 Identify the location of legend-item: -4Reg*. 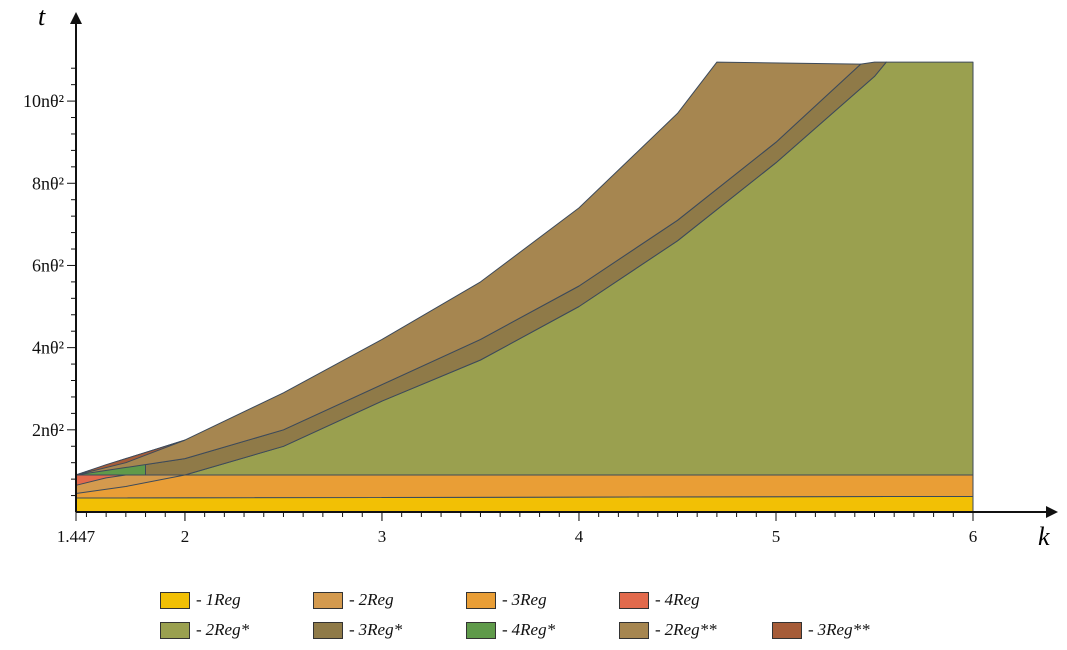
(510, 630).